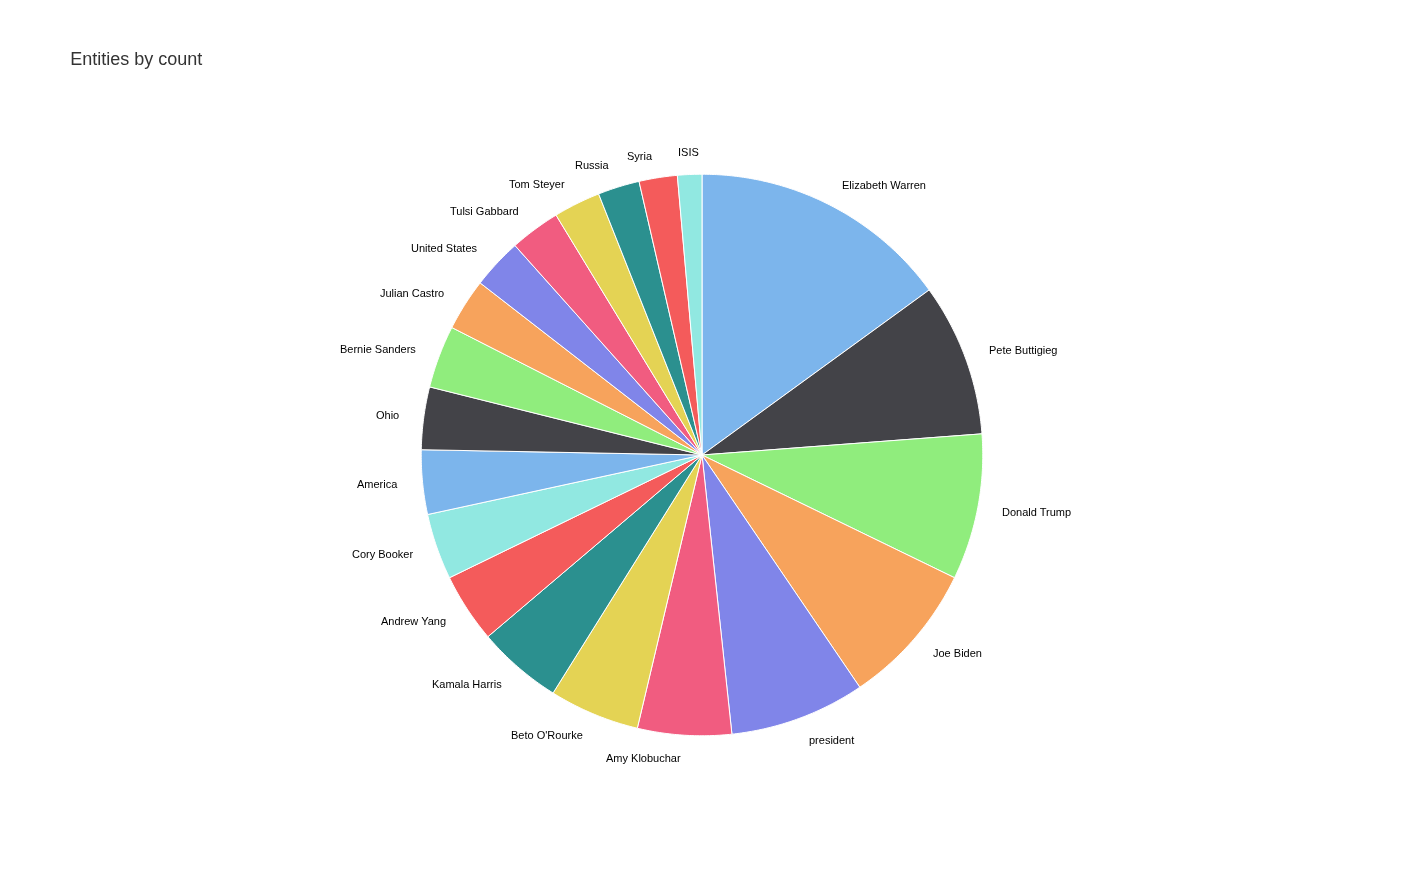 This screenshot has height=880, width=1404. I want to click on slice-label: Tom Steyer, so click(537, 184).